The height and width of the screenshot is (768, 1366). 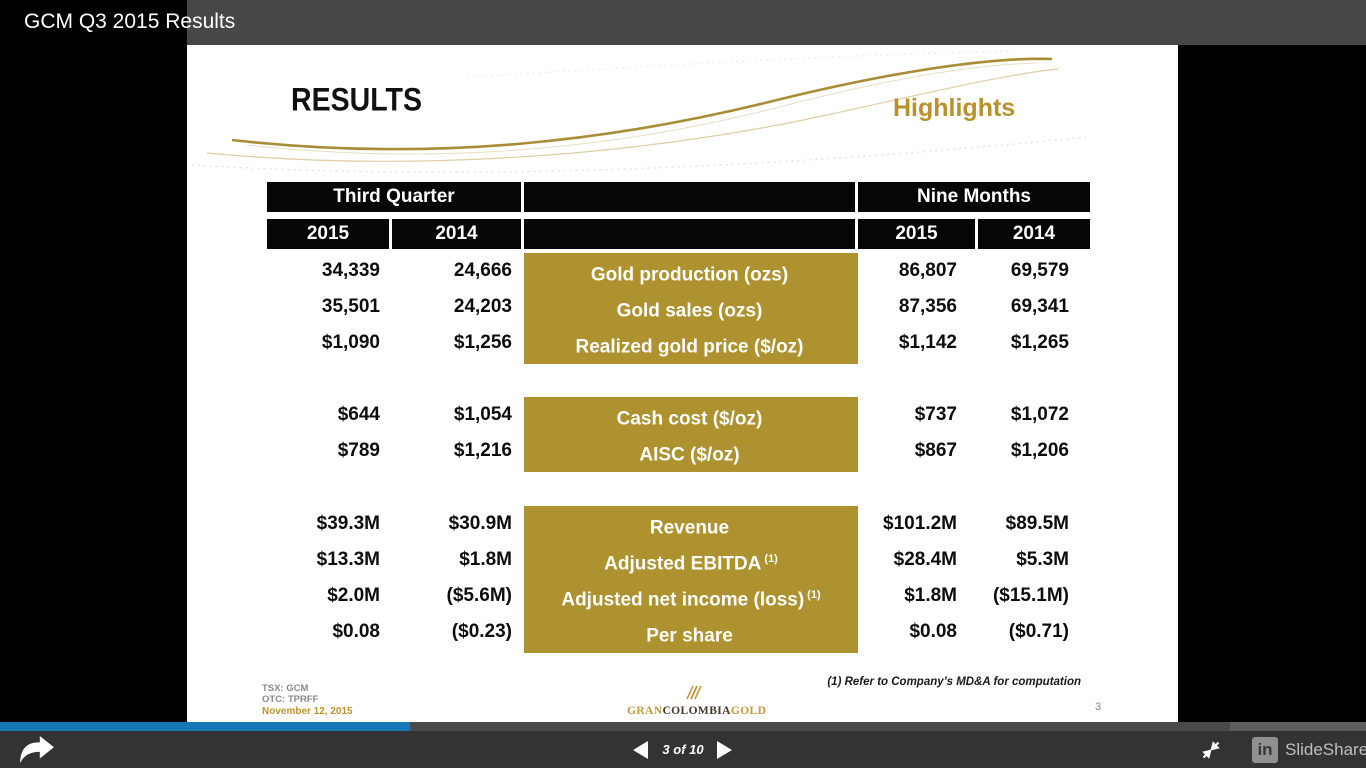 I want to click on metric-label: AISC ($/oz), so click(x=691, y=454).